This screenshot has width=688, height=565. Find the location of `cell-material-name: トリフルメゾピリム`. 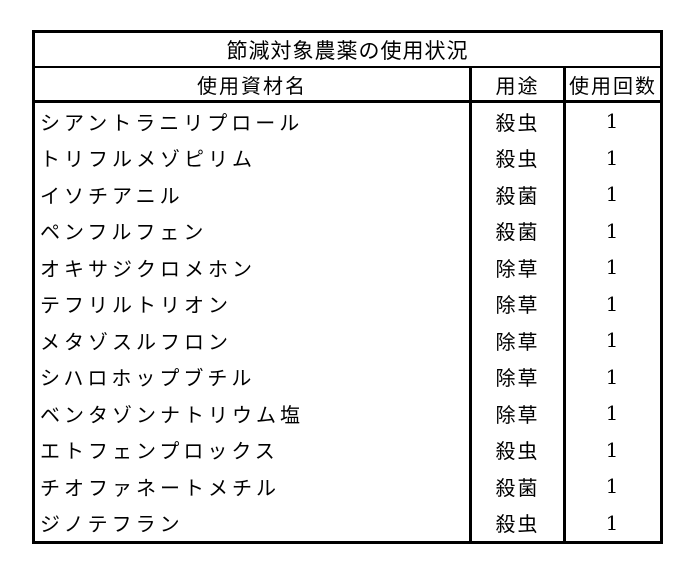

cell-material-name: トリフルメゾピリム is located at coordinates (253, 157).